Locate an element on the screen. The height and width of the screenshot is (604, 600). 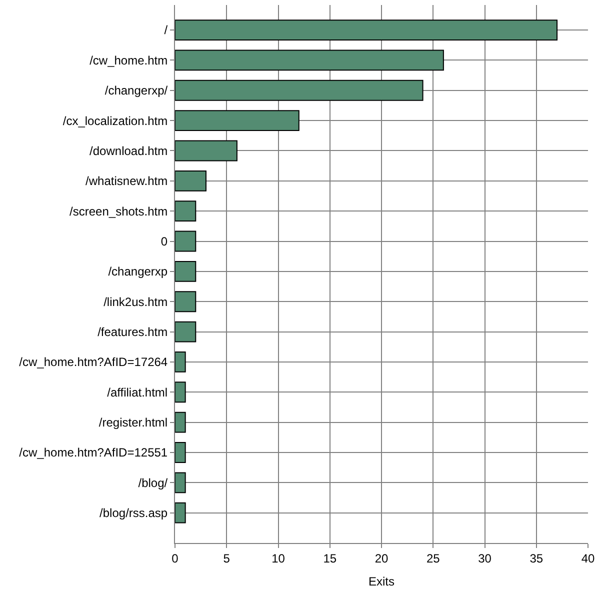
y-tick-label: /cx_localization.htm is located at coordinates (115, 121).